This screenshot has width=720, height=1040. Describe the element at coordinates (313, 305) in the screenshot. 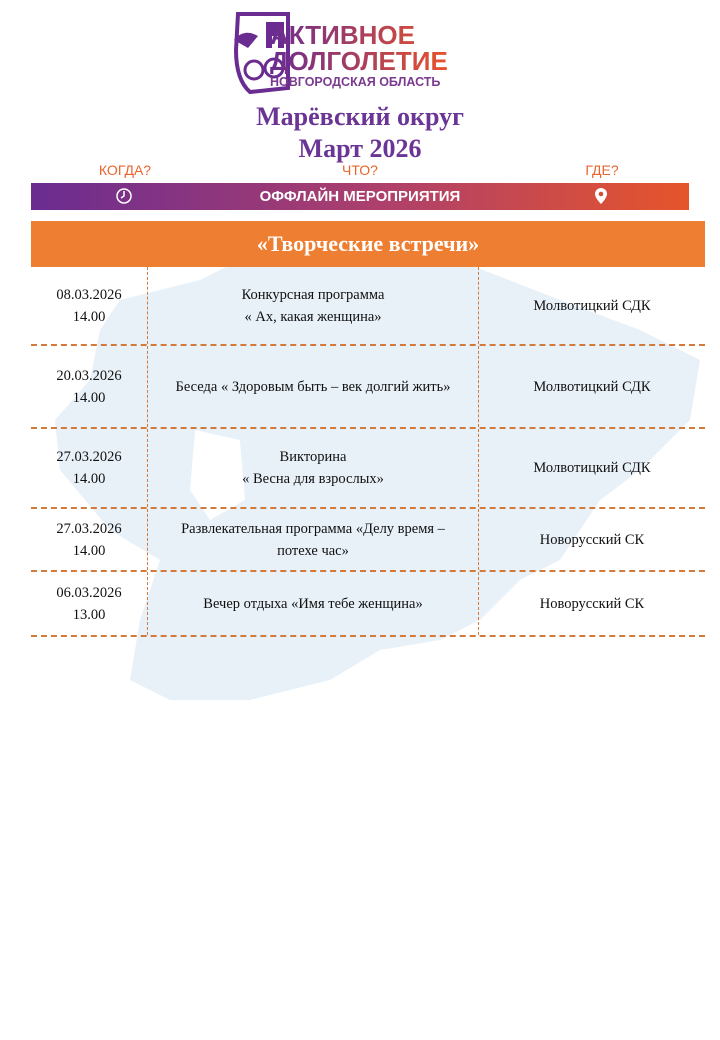

I see `event-what: Конкурсная программа « Ах, какая женщина»` at that location.